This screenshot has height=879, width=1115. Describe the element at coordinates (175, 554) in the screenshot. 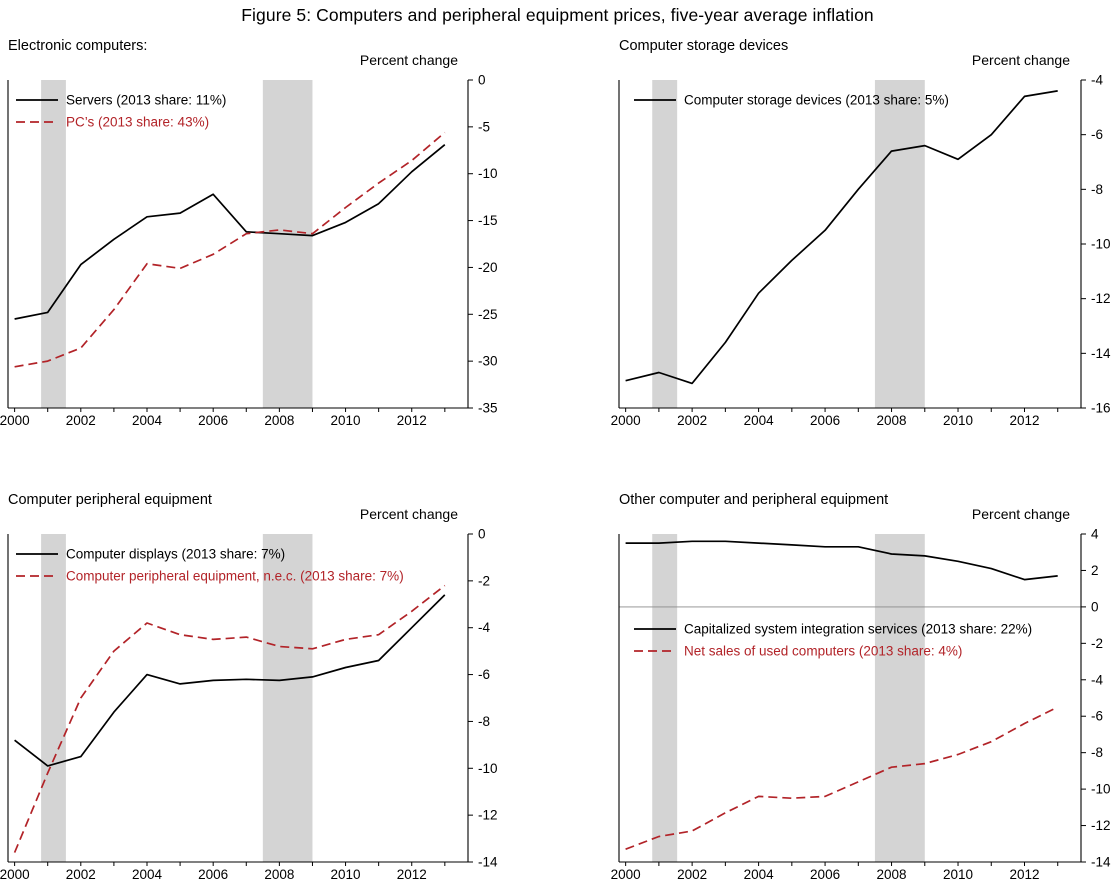

I see `legend-label: Computer displays (2013 share: 7%)` at that location.